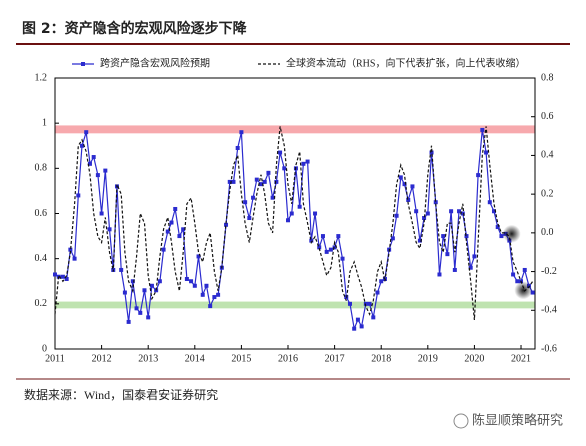  Describe the element at coordinates (155, 62) in the screenshot. I see `legend-label: 跨资产隐含宏观风险预期` at that location.